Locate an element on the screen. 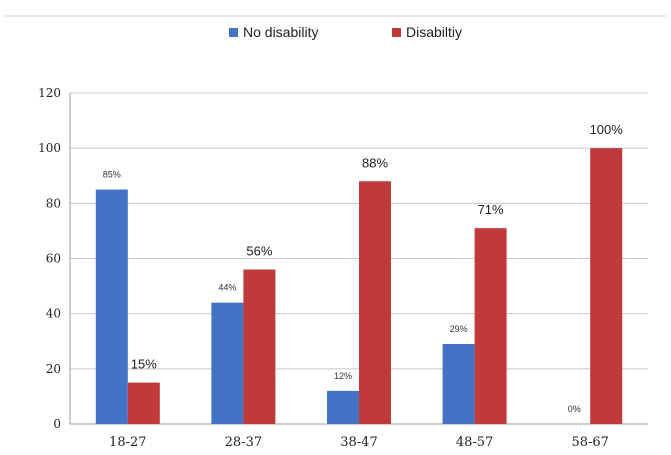  x-tick-label: 38-47 is located at coordinates (358, 442).